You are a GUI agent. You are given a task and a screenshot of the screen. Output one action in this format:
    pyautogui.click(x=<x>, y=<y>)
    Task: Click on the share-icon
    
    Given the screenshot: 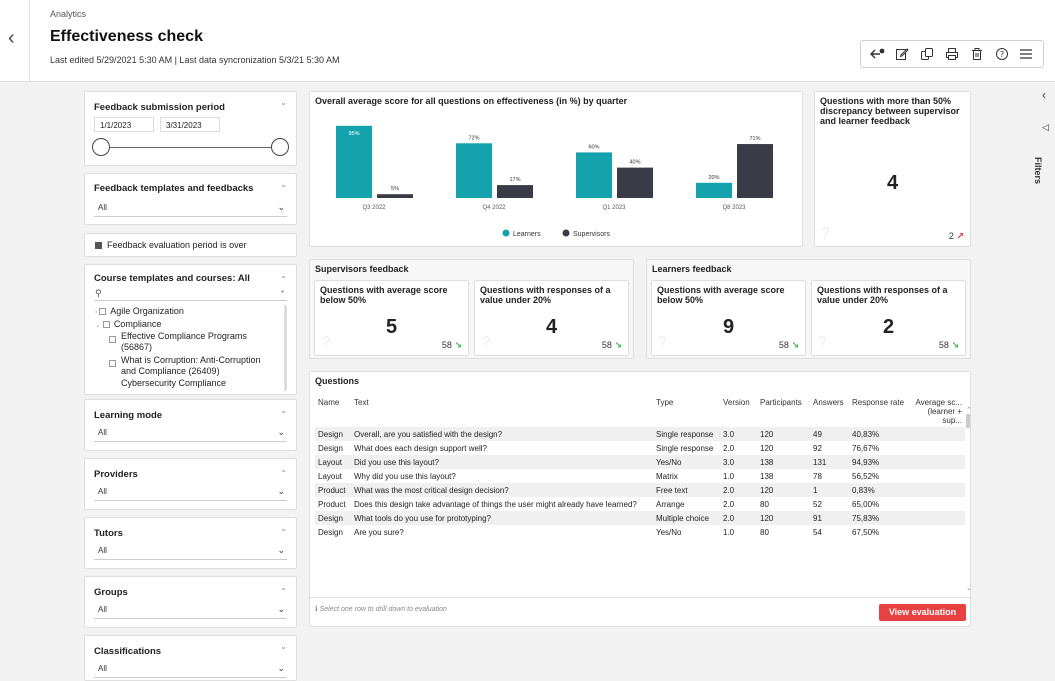 What is the action you would take?
    pyautogui.click(x=877, y=54)
    